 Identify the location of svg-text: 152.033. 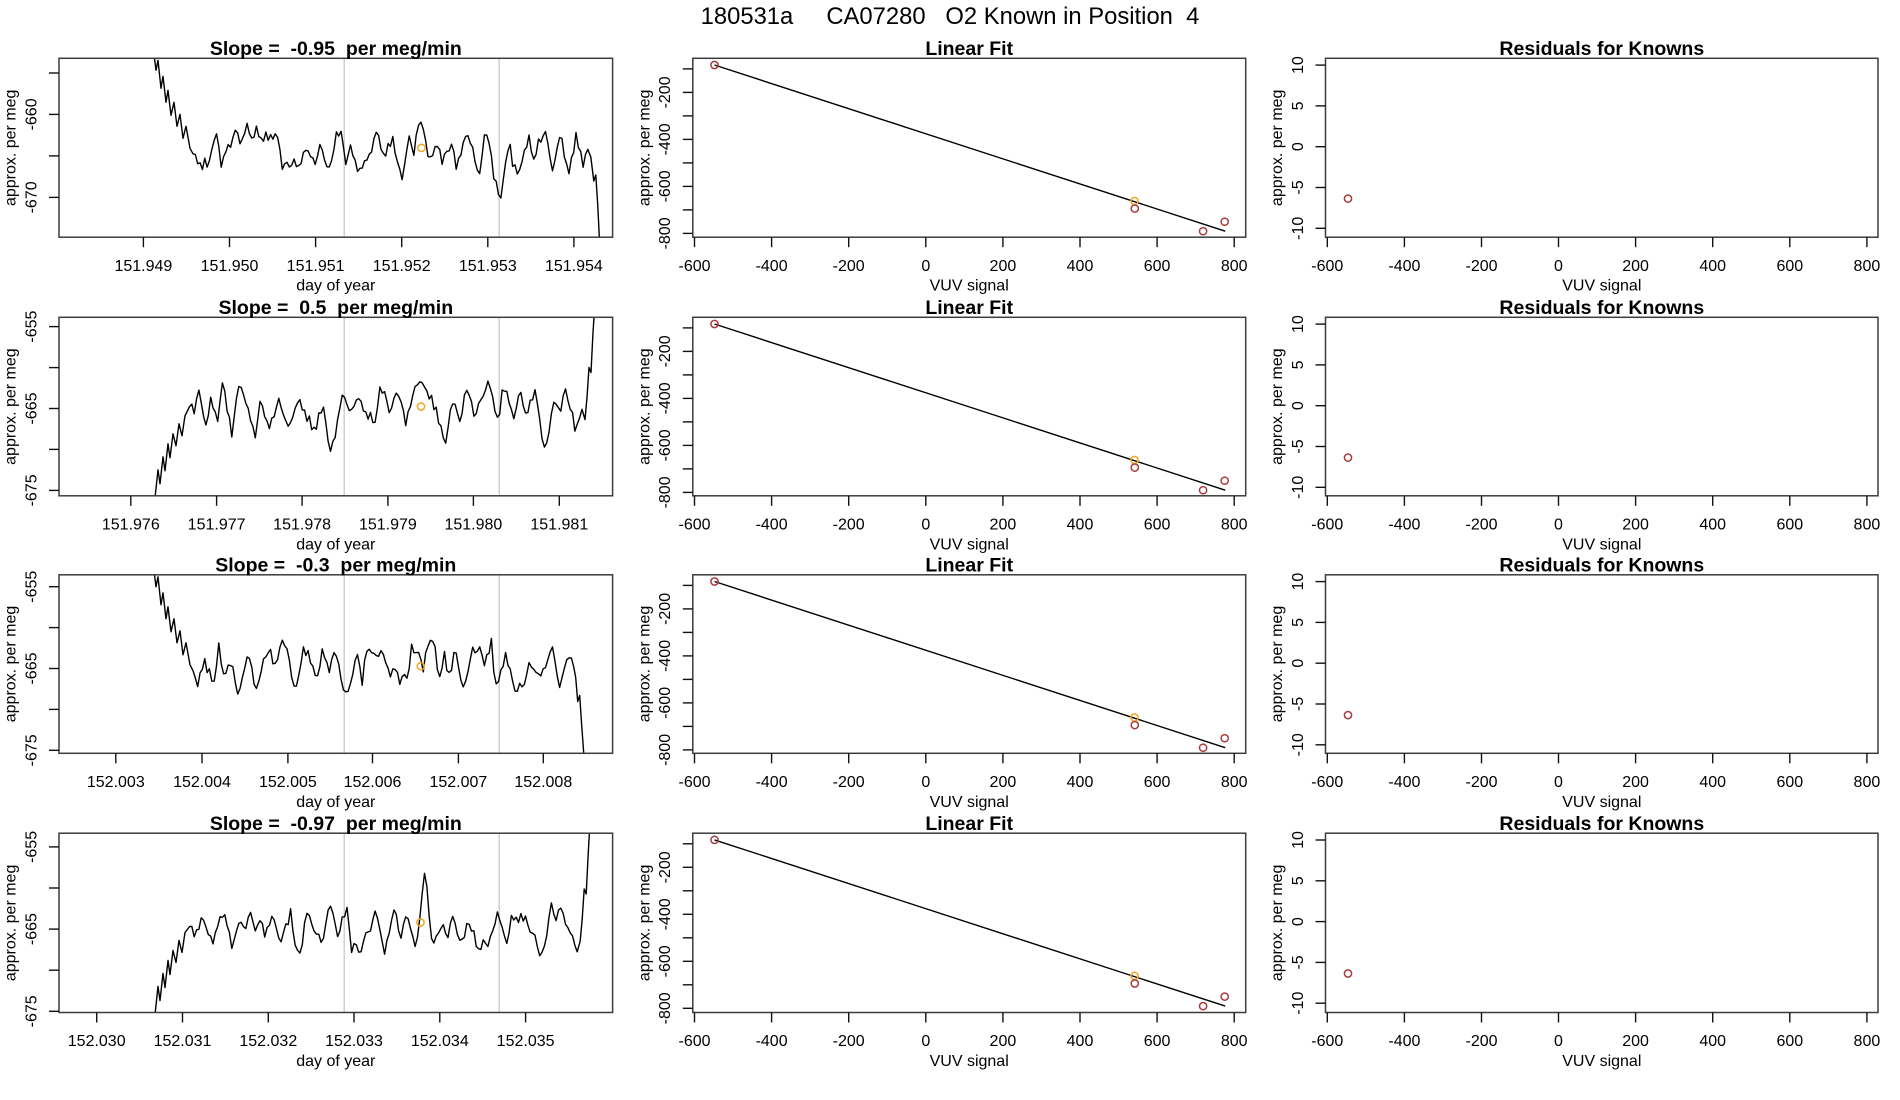
(354, 1041).